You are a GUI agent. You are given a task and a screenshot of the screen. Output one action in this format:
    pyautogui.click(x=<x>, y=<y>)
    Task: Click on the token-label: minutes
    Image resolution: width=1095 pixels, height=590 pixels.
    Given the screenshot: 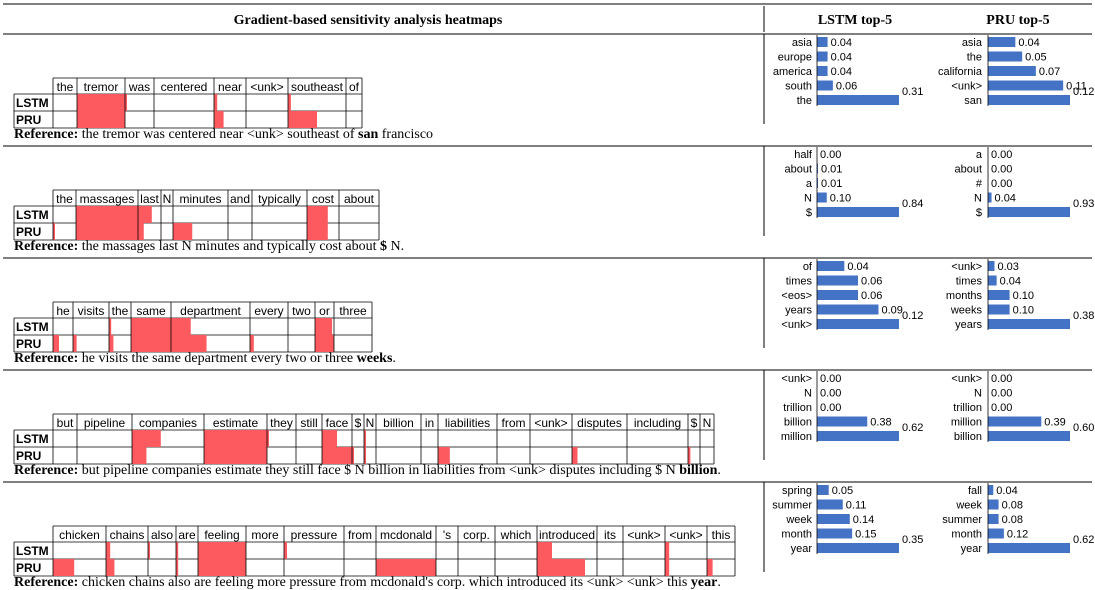 What is the action you would take?
    pyautogui.click(x=200, y=199)
    